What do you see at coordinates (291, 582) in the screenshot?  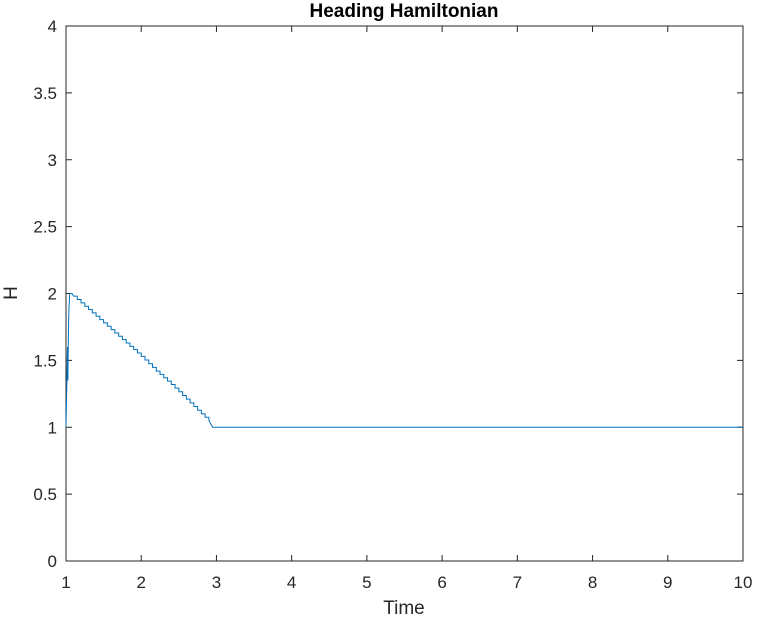 I see `x-tick-label: 4` at bounding box center [291, 582].